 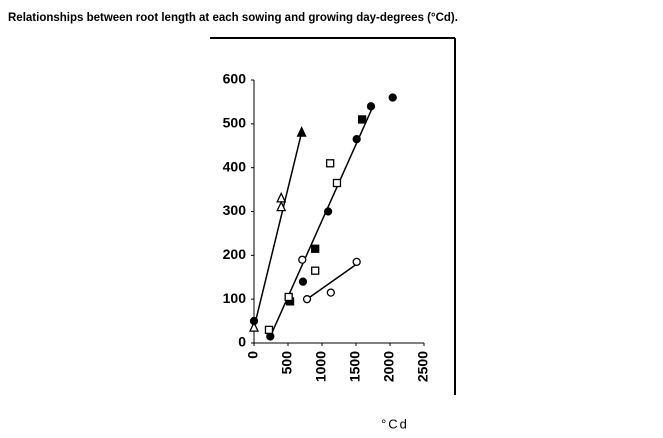 I want to click on y-tick-label: 300, so click(x=235, y=210).